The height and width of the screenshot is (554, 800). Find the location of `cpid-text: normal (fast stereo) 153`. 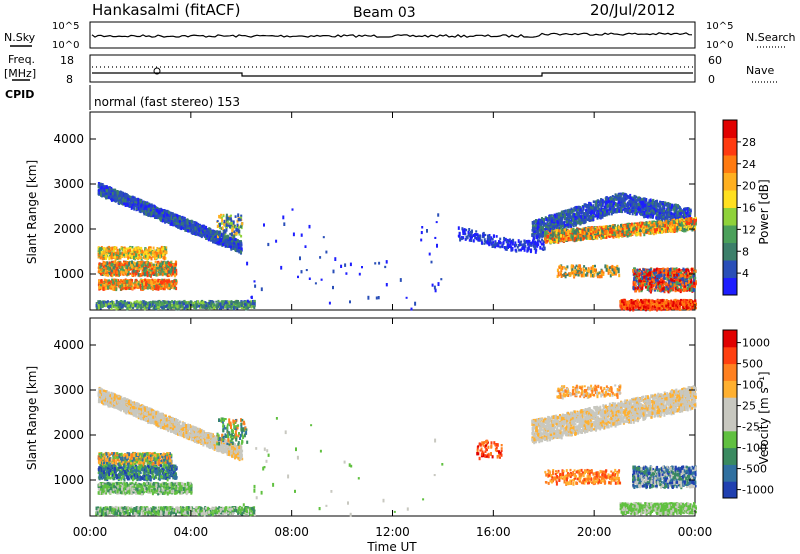

cpid-text: normal (fast stereo) 153 is located at coordinates (167, 102).